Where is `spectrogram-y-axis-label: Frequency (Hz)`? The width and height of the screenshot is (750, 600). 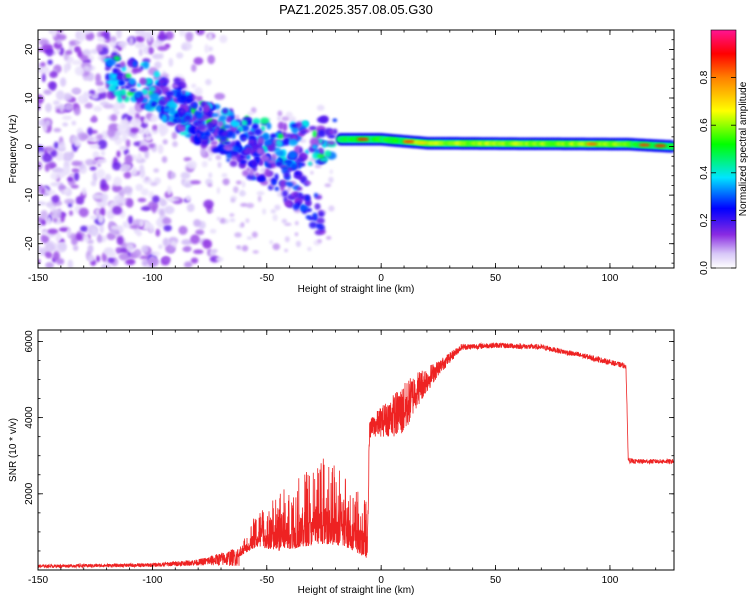 spectrogram-y-axis-label: Frequency (Hz) is located at coordinates (13, 149).